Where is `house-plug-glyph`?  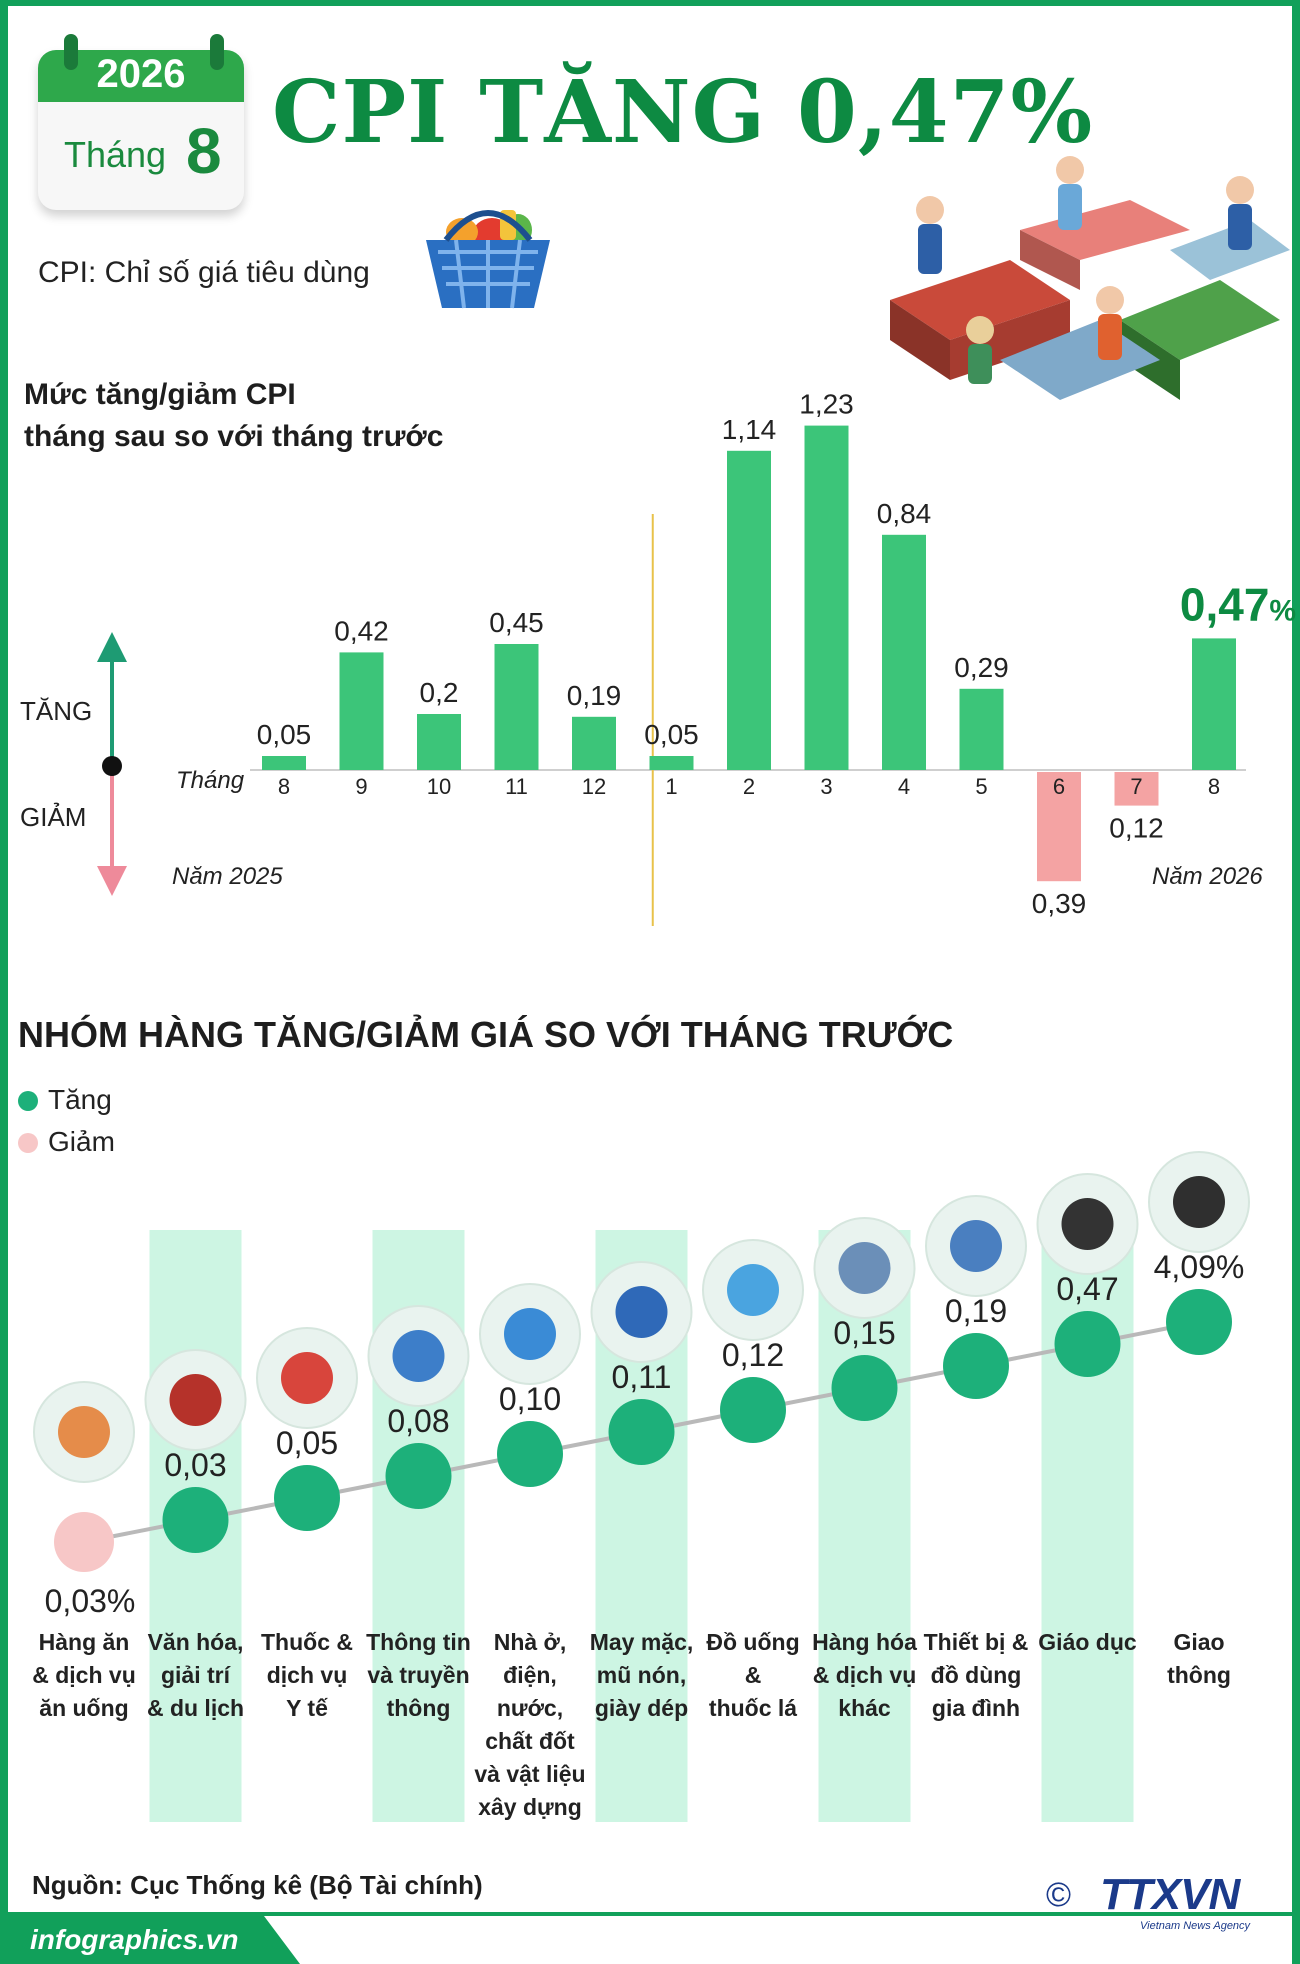
house-plug-glyph is located at coordinates (530, 1334).